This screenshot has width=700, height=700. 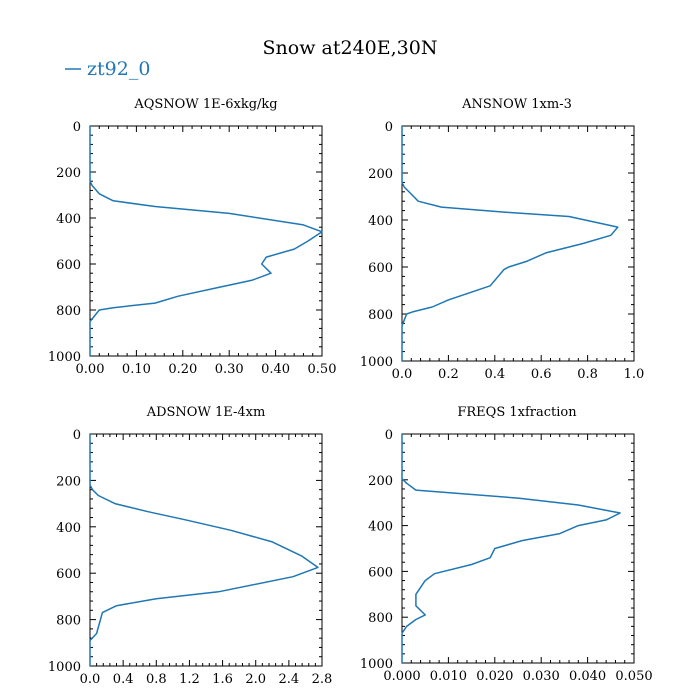 What do you see at coordinates (448, 676) in the screenshot?
I see `x-tick-label: 0.010` at bounding box center [448, 676].